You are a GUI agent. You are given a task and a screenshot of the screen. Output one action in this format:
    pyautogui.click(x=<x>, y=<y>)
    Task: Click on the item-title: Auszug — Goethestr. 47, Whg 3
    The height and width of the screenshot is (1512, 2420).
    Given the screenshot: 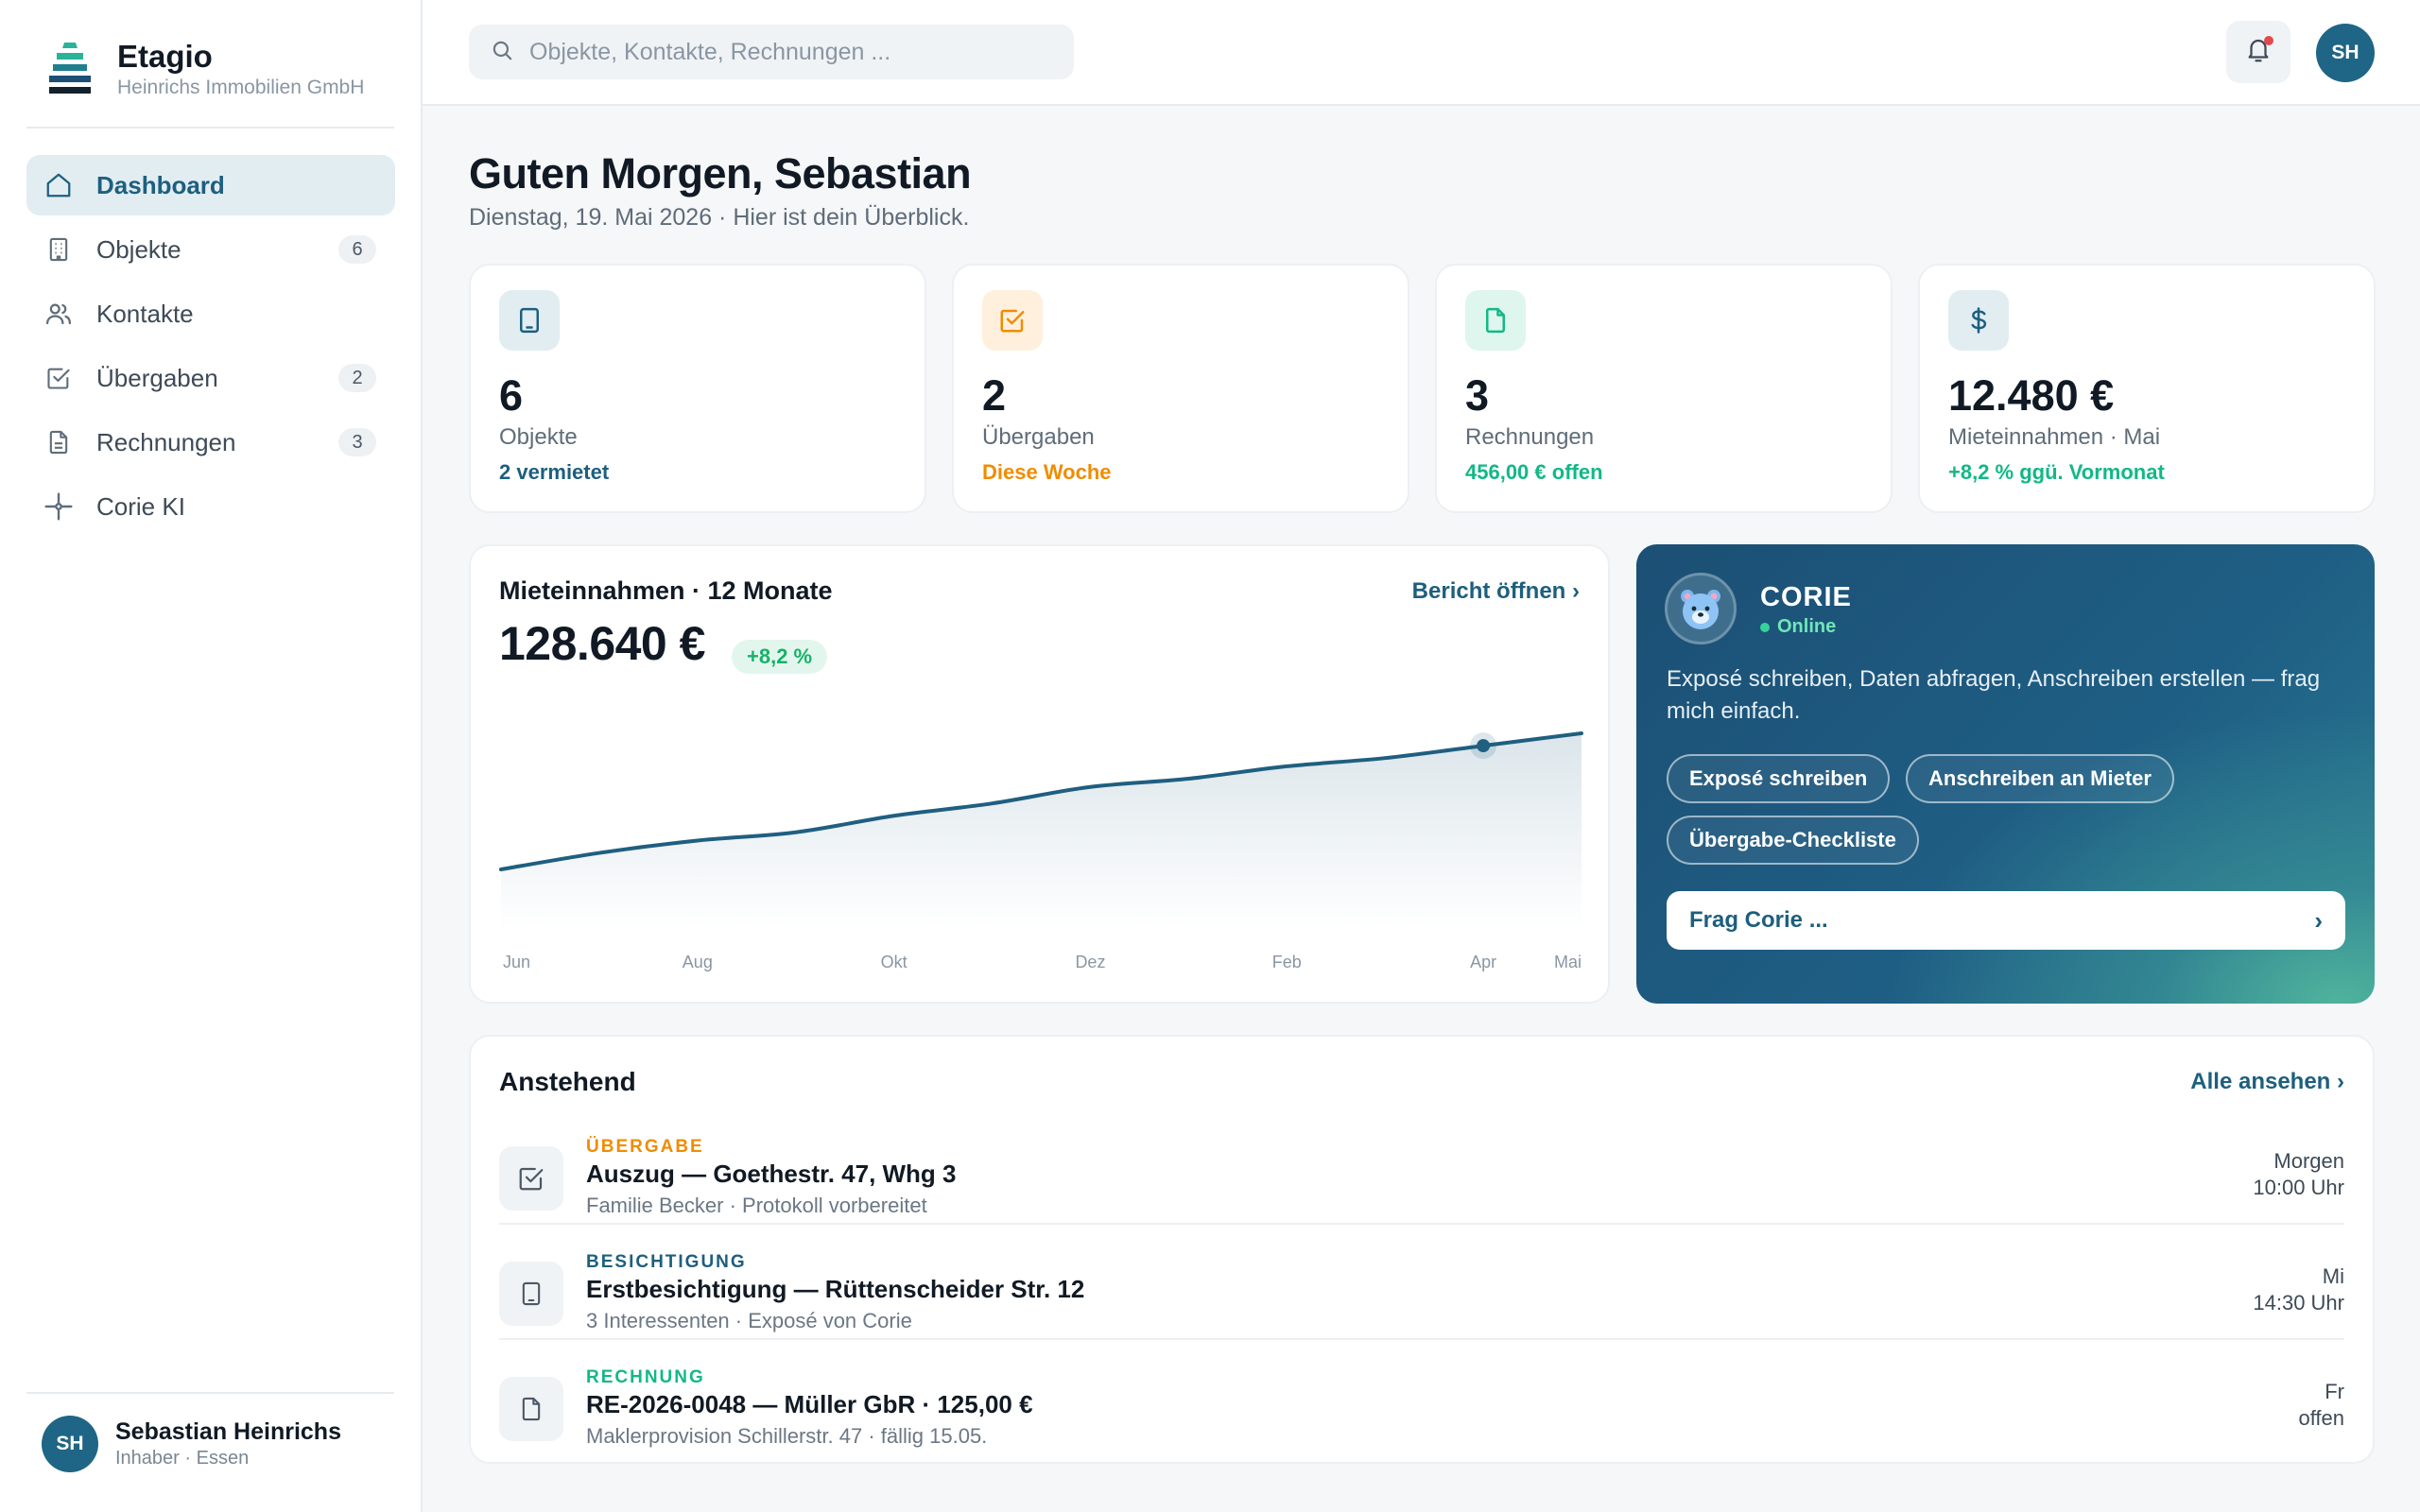 What is the action you would take?
    pyautogui.click(x=771, y=1174)
    